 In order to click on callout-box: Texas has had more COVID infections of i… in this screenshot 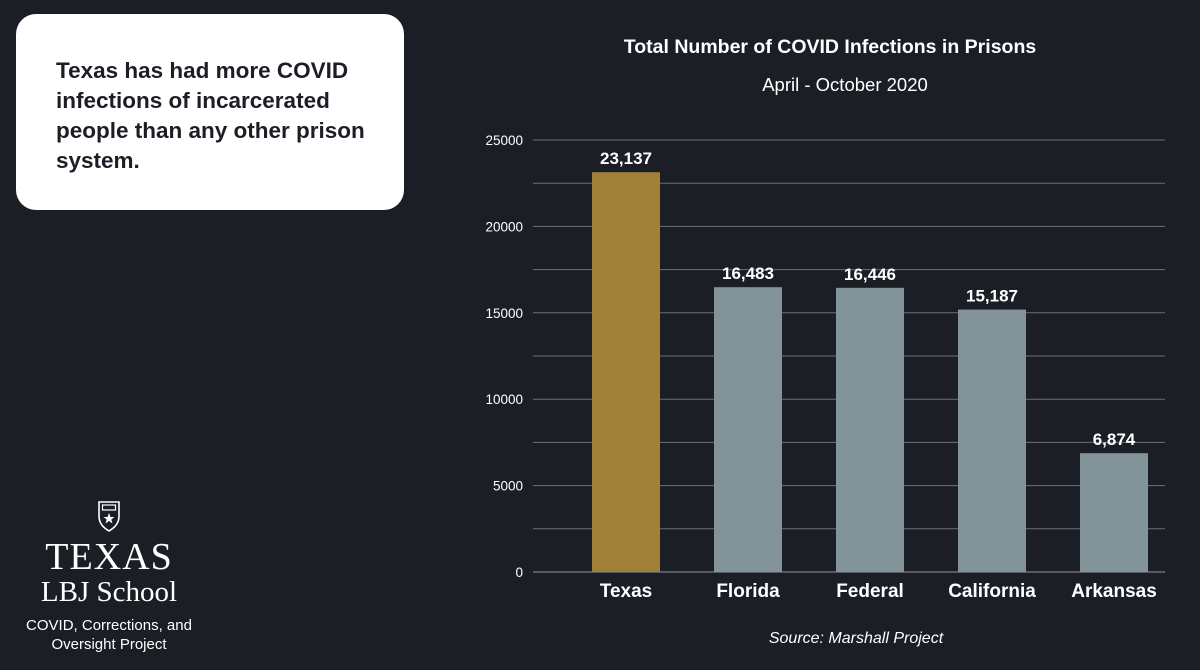, I will do `click(210, 112)`.